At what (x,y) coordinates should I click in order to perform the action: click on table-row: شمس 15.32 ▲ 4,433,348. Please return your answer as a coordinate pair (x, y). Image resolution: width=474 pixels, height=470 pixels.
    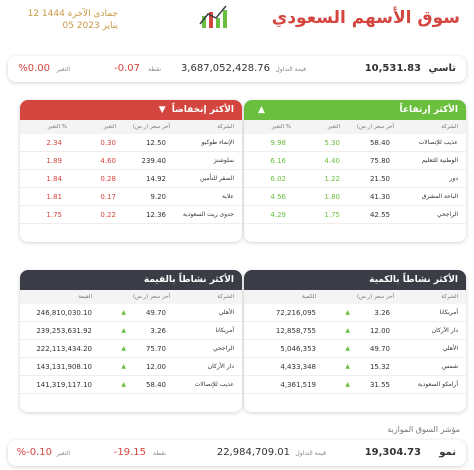
    Looking at the image, I should click on (355, 367).